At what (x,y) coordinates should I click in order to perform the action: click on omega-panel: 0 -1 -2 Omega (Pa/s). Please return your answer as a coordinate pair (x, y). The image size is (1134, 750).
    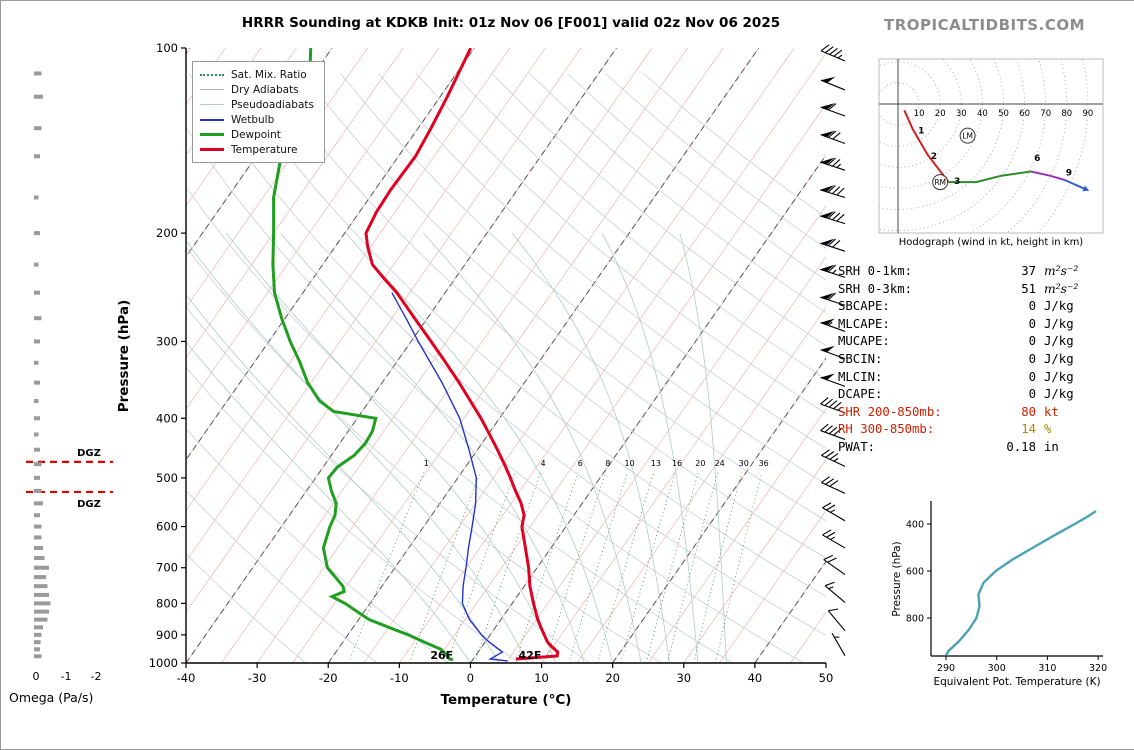
    Looking at the image, I should click on (55, 388).